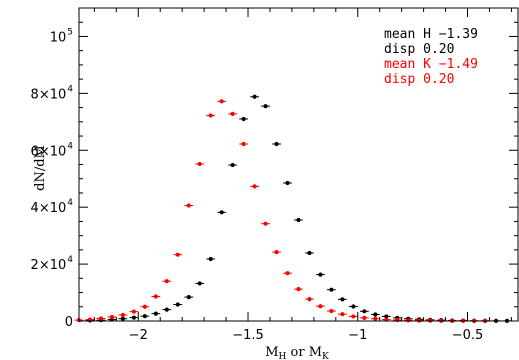  Describe the element at coordinates (52, 264) in the screenshot. I see `y-tick-label: 2×104` at that location.